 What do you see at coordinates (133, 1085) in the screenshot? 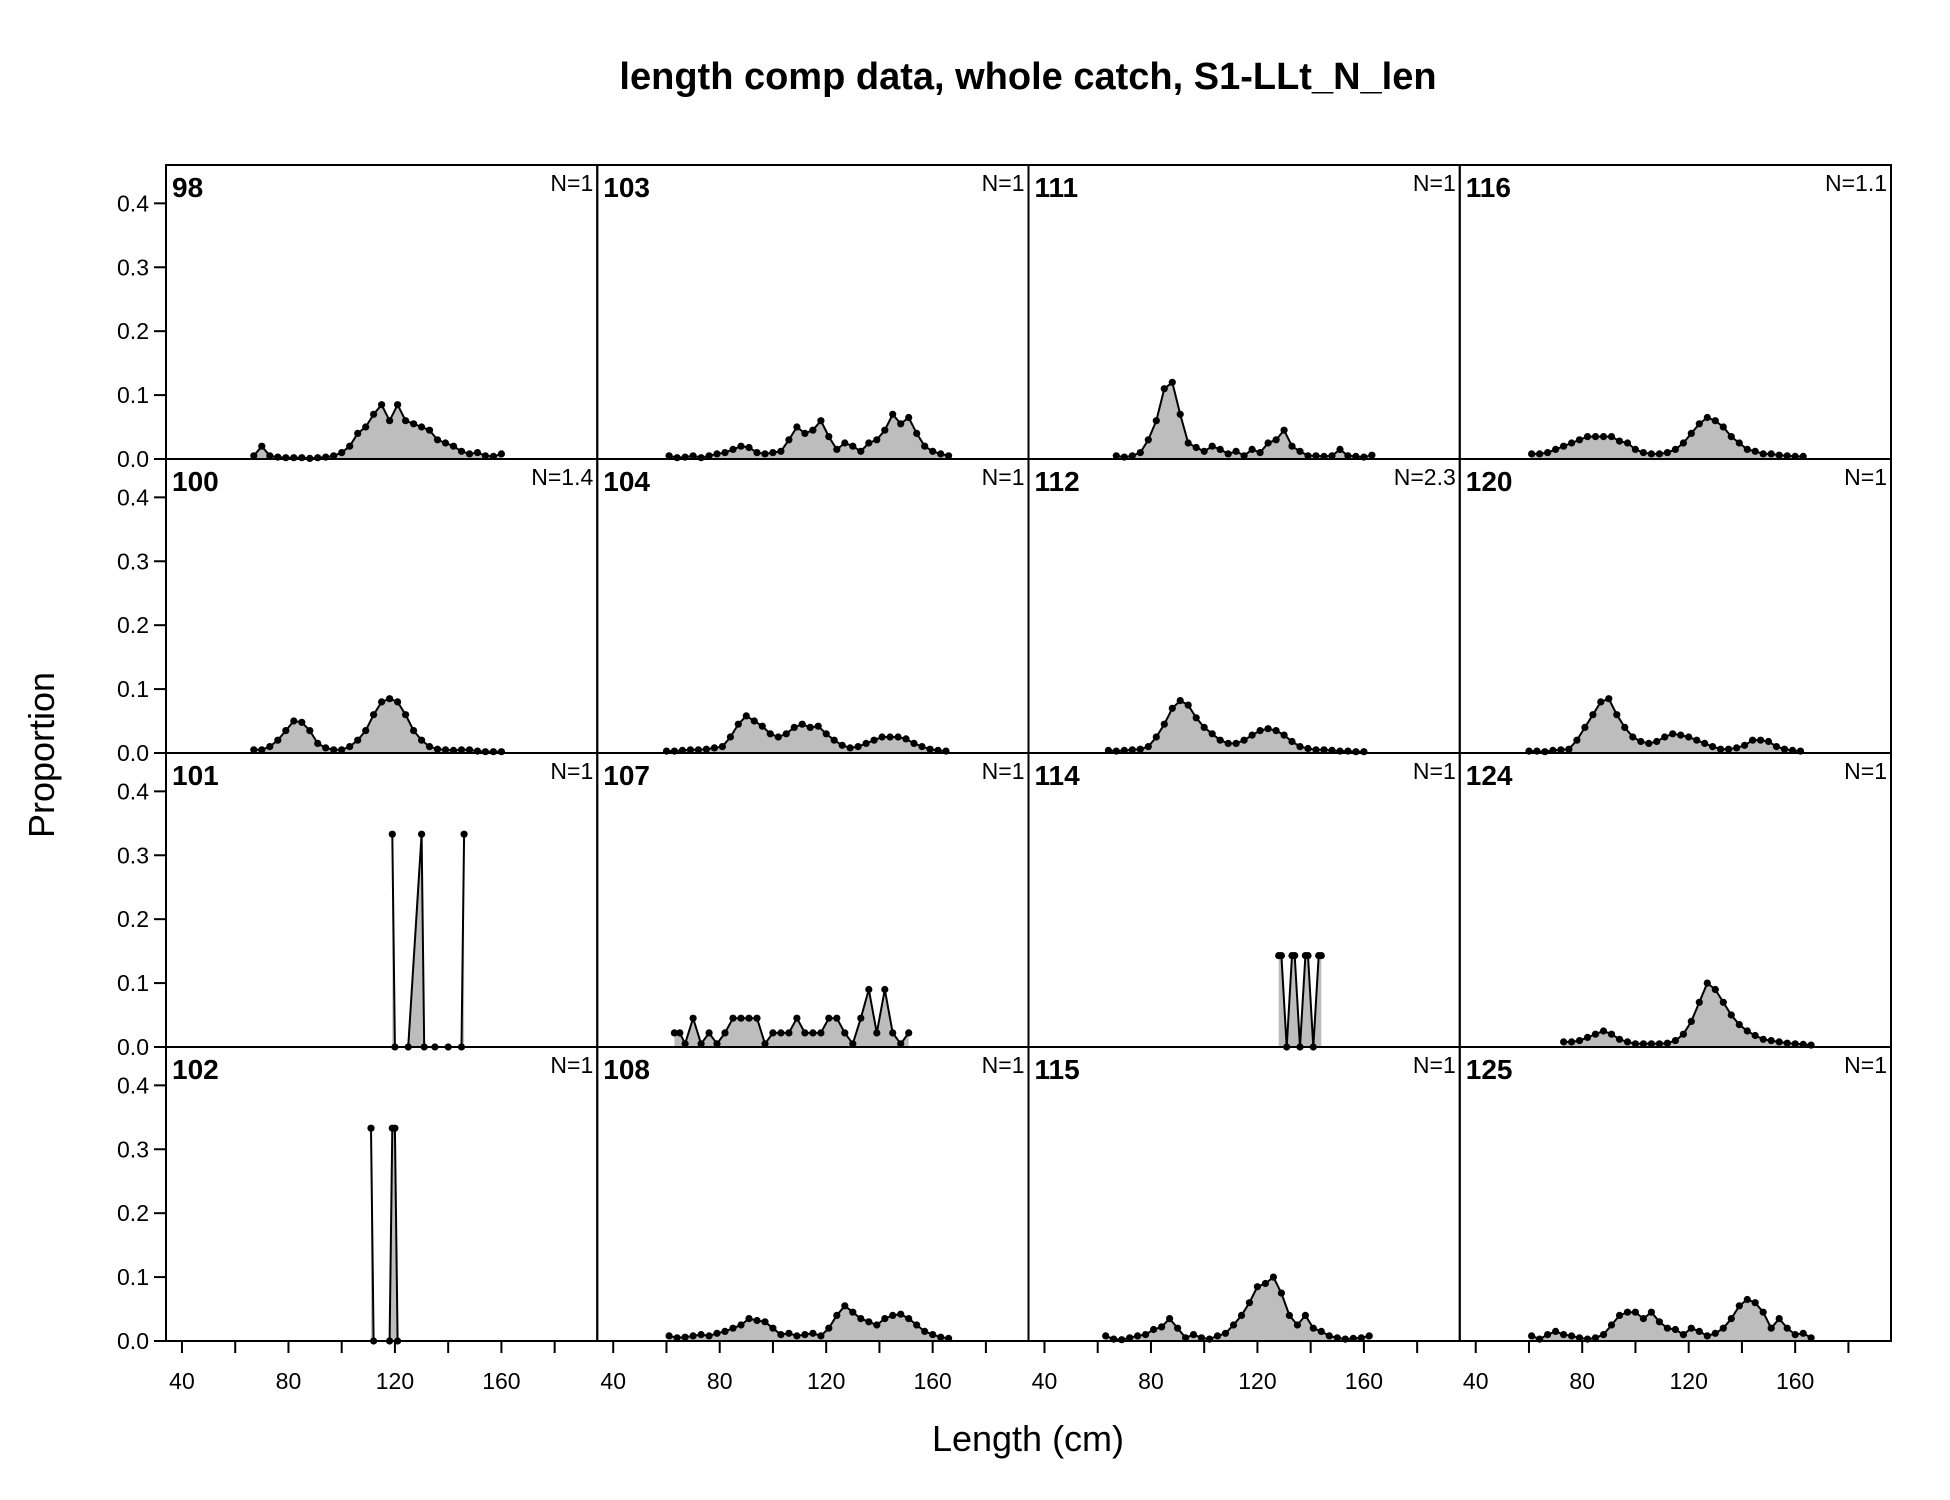
I see `y-tick-label: 0.4` at bounding box center [133, 1085].